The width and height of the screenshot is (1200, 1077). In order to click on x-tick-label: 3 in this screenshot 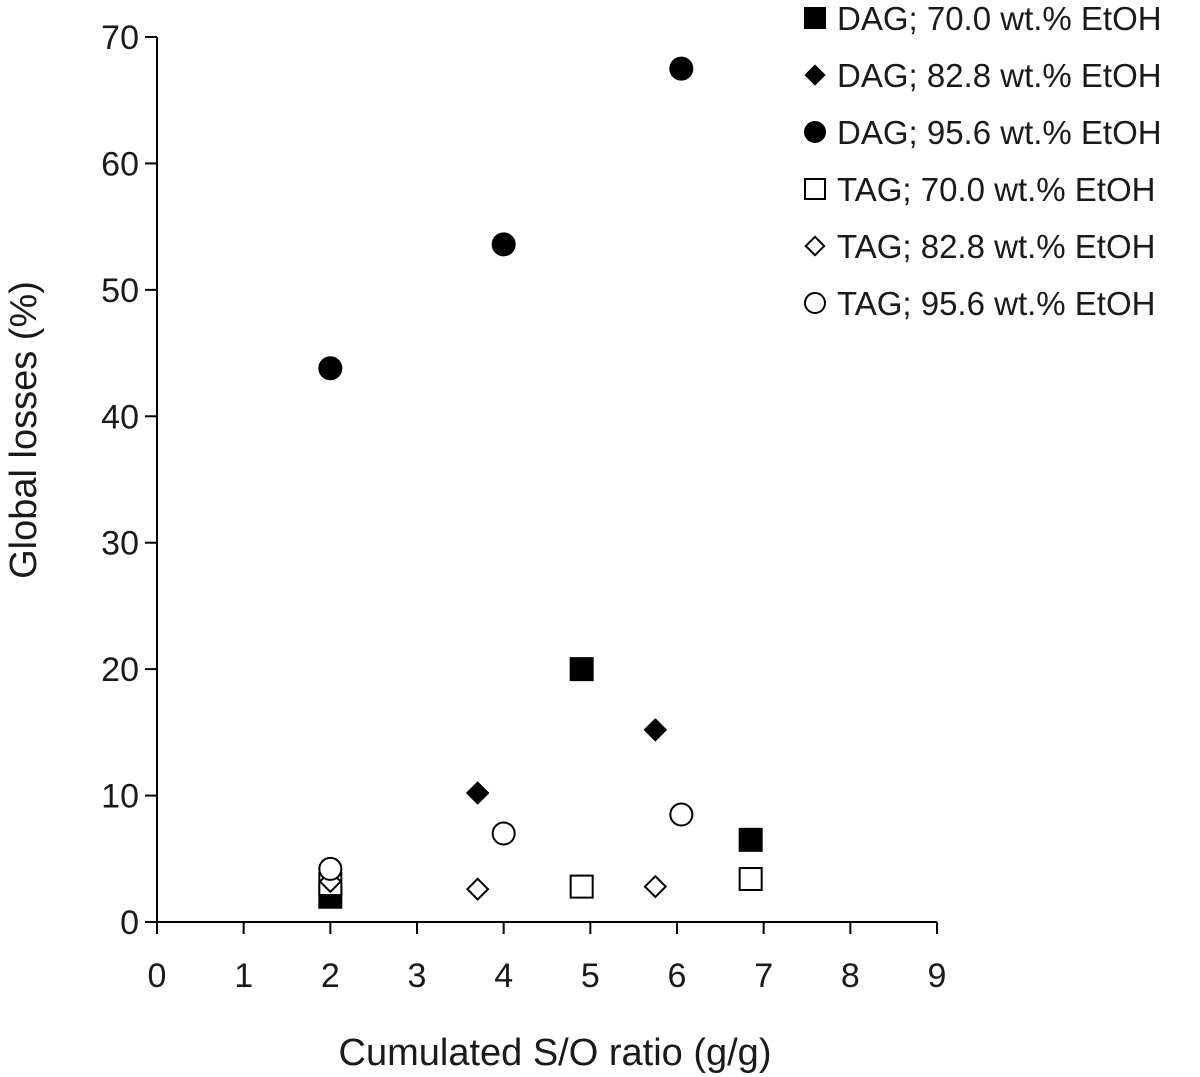, I will do `click(417, 976)`.